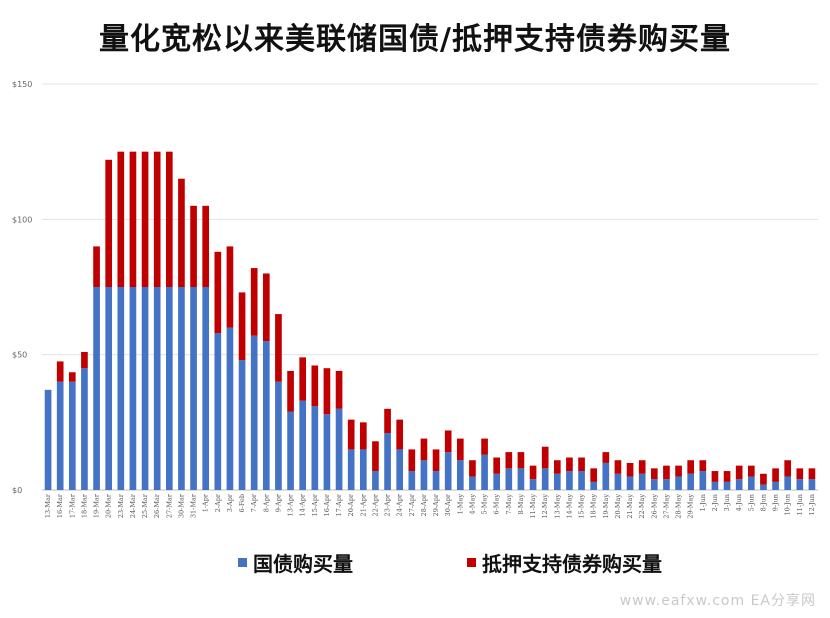  What do you see at coordinates (800, 504) in the screenshot?
I see `x-tick-label: 11-Jun` at bounding box center [800, 504].